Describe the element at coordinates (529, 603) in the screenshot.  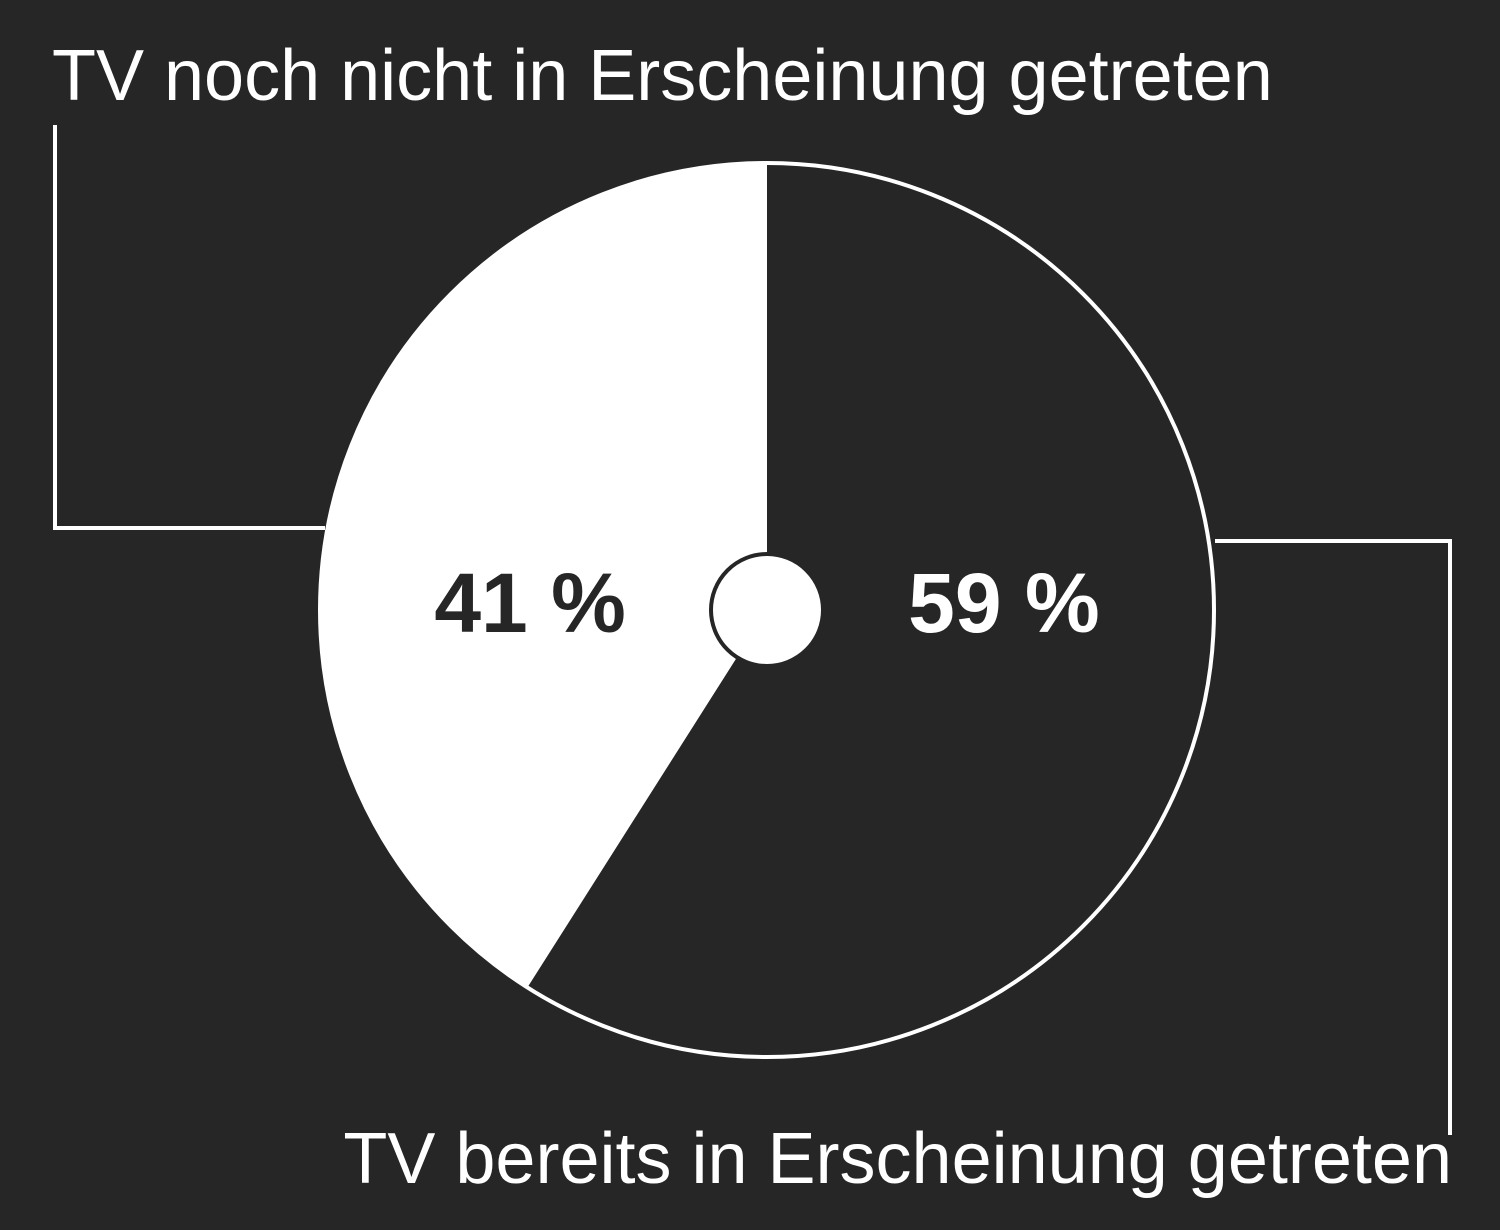
I see `value-label: 41 %` at that location.